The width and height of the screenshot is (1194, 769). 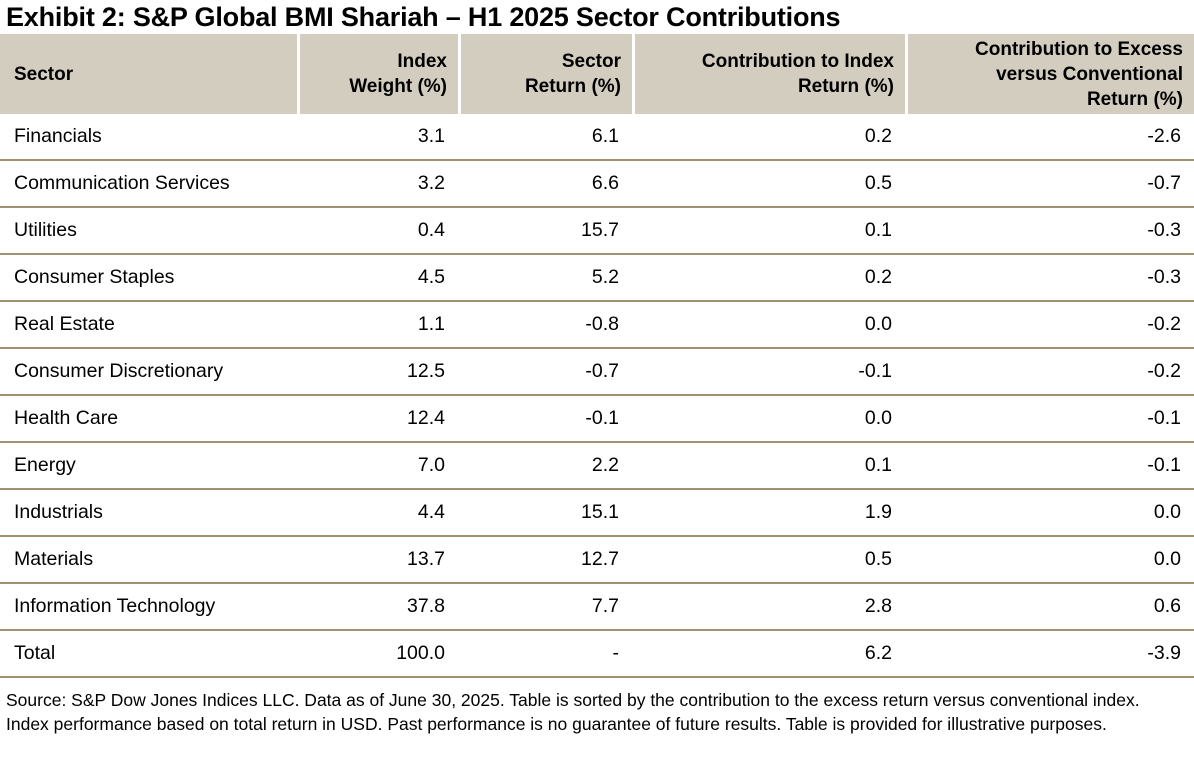 What do you see at coordinates (431, 324) in the screenshot?
I see `index-weight-cell: 1.1` at bounding box center [431, 324].